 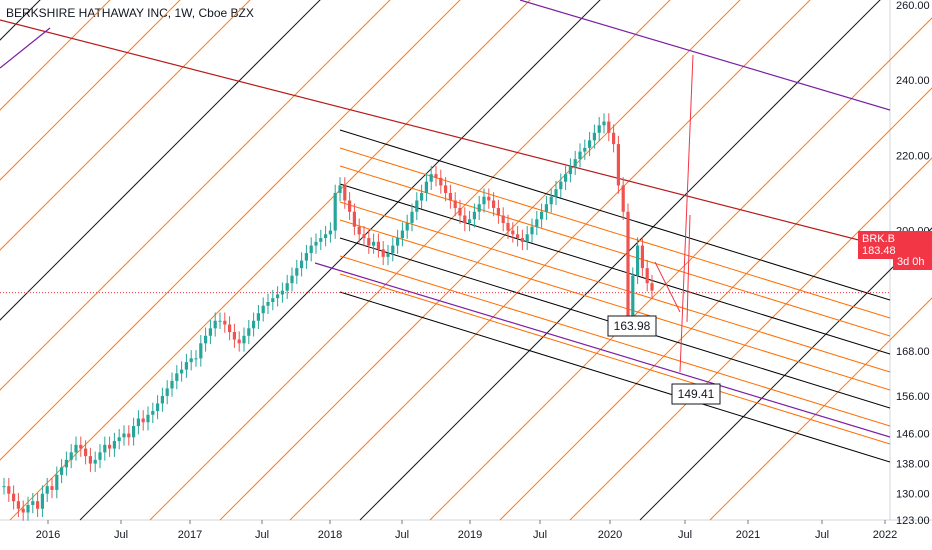 What do you see at coordinates (48, 535) in the screenshot?
I see `time-tick-label: 2016` at bounding box center [48, 535].